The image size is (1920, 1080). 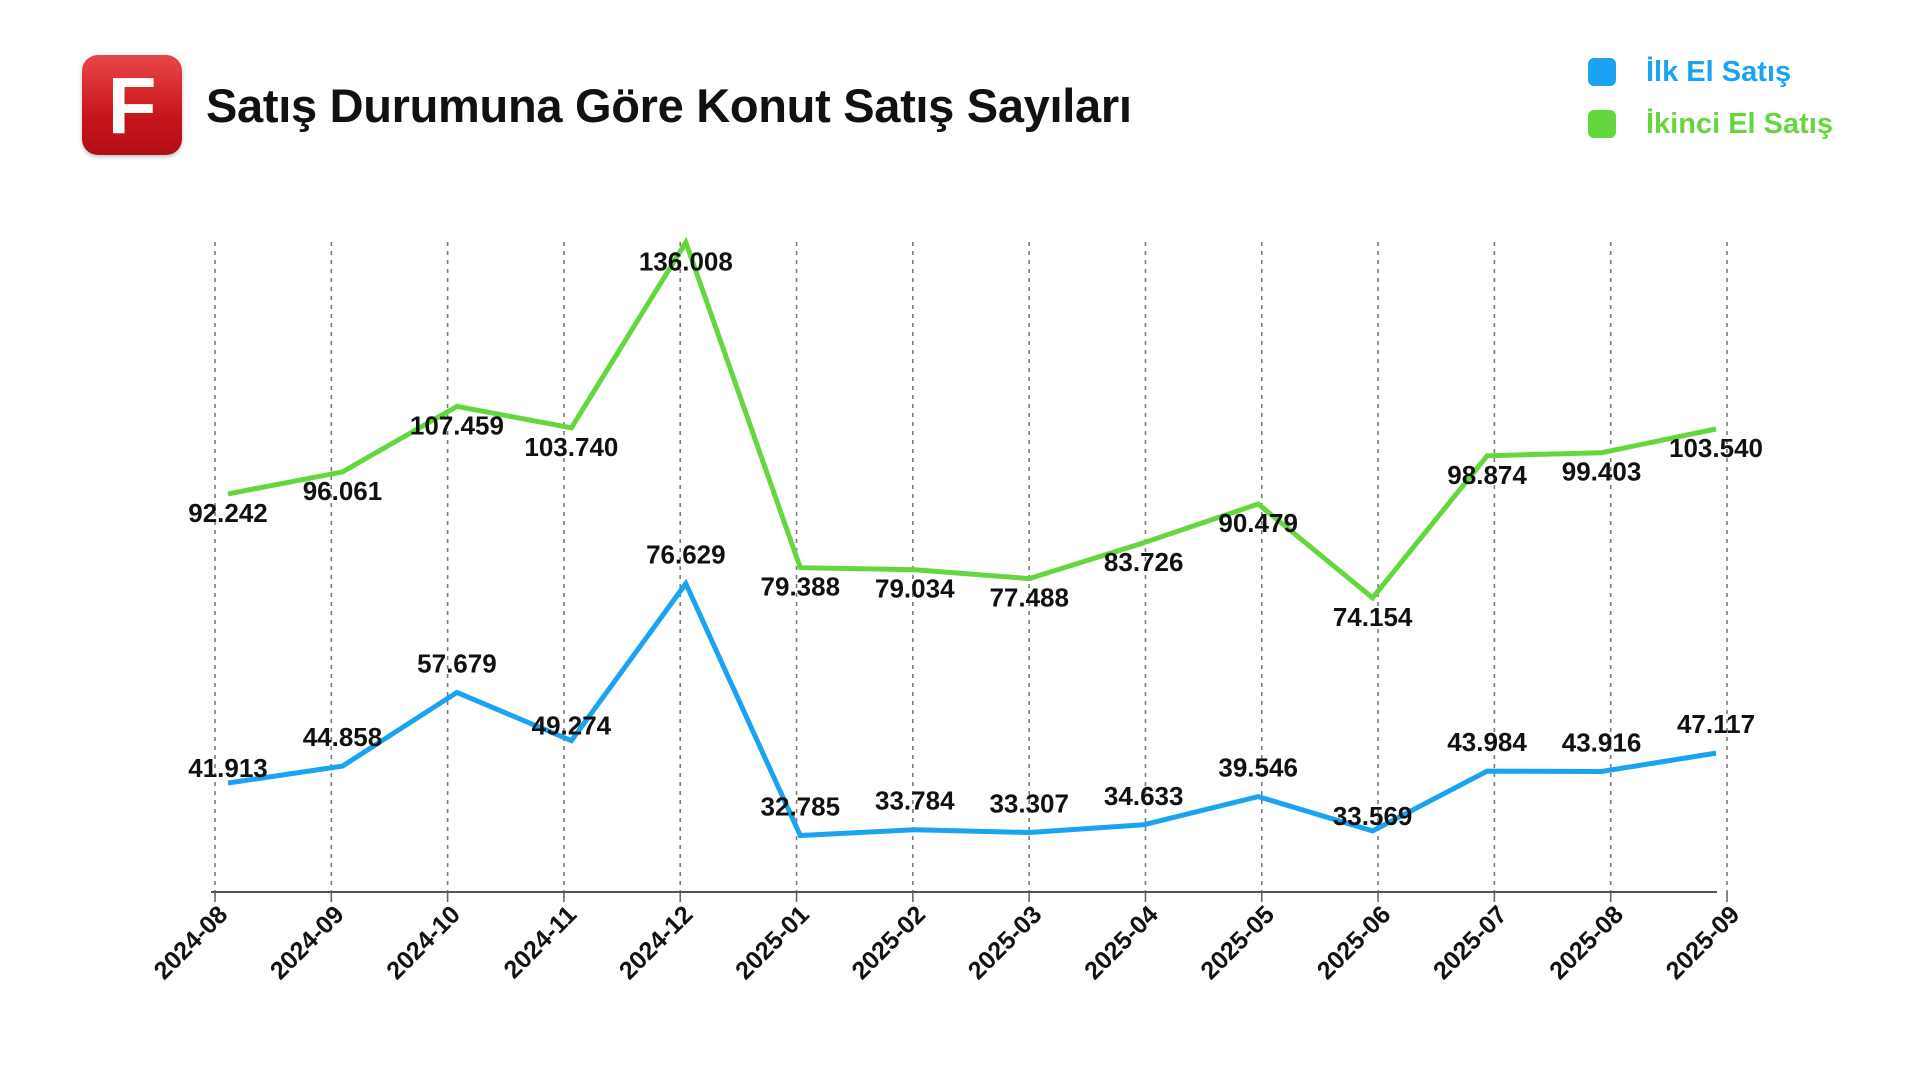 What do you see at coordinates (801, 587) in the screenshot?
I see `data-label-ikinci-el-2025-01: 79.388` at bounding box center [801, 587].